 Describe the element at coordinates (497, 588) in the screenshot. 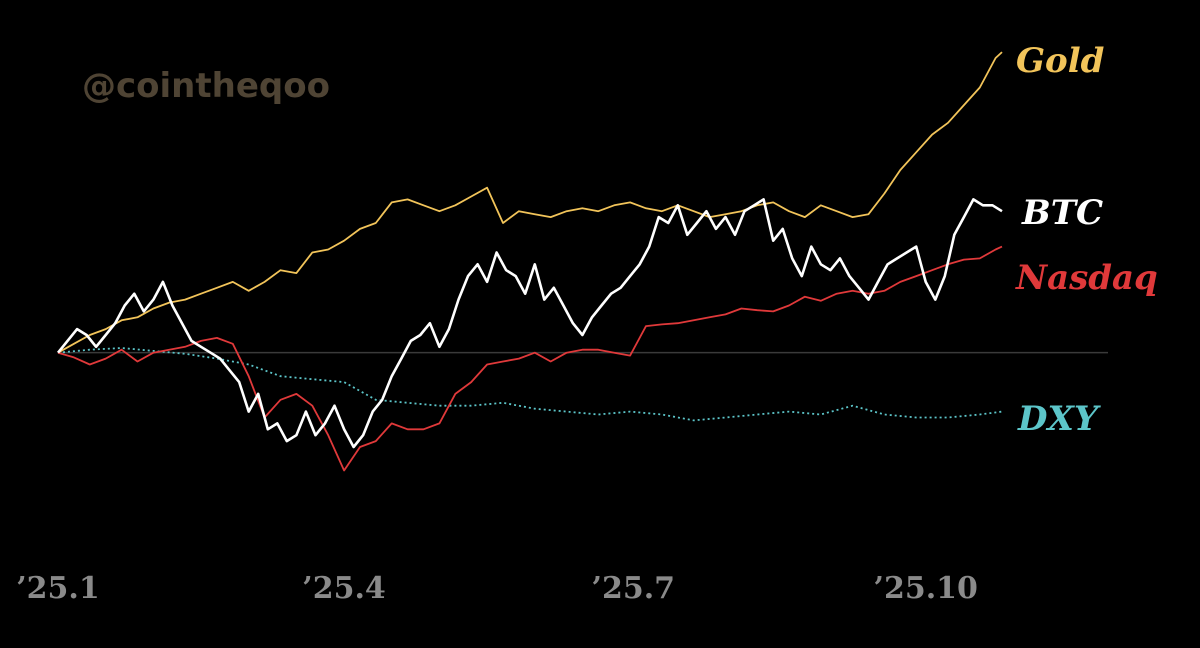

I see `x-axis-ticks: ’25.1 ’25.4 ’25.7 ’25.10` at that location.